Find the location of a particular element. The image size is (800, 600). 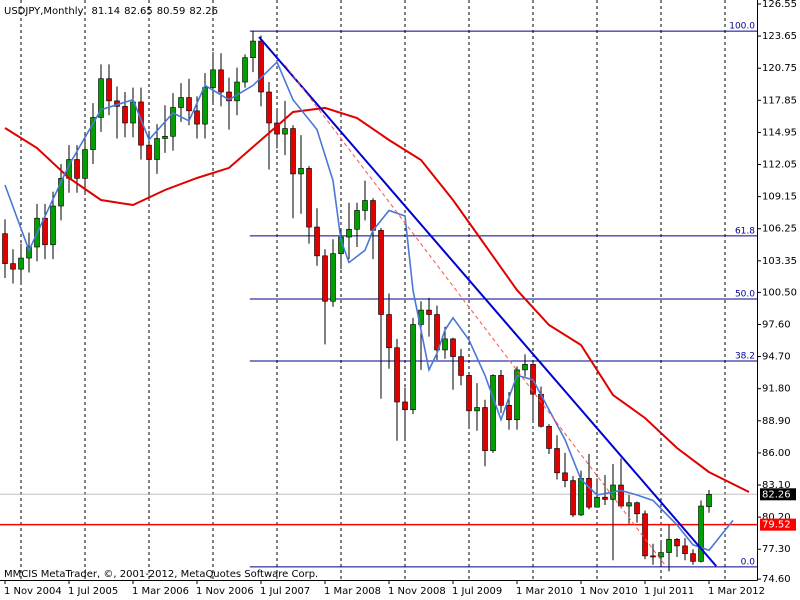

low: 80.59 is located at coordinates (171, 11).